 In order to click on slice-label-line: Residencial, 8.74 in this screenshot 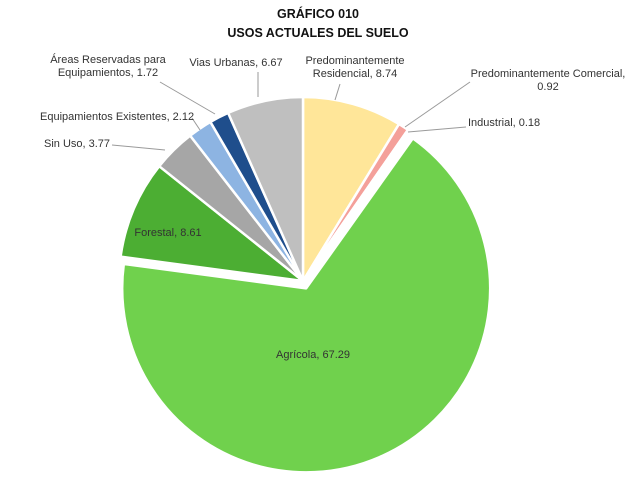, I will do `click(355, 74)`.